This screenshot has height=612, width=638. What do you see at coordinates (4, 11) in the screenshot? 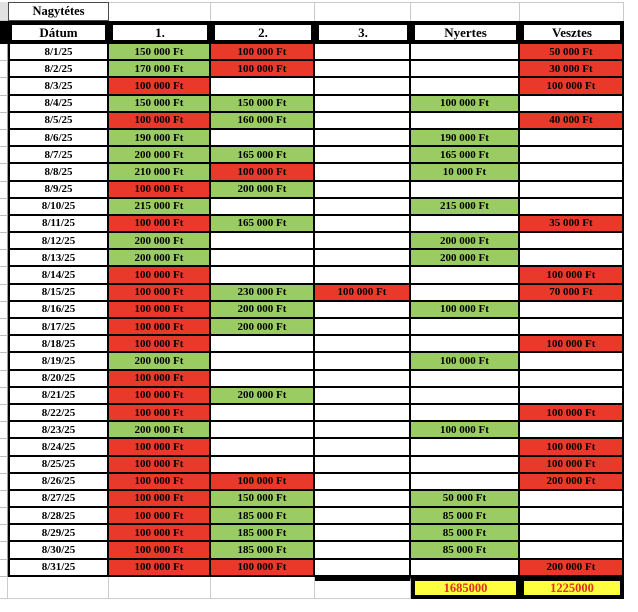
I see `gutter-corner-cell` at bounding box center [4, 11].